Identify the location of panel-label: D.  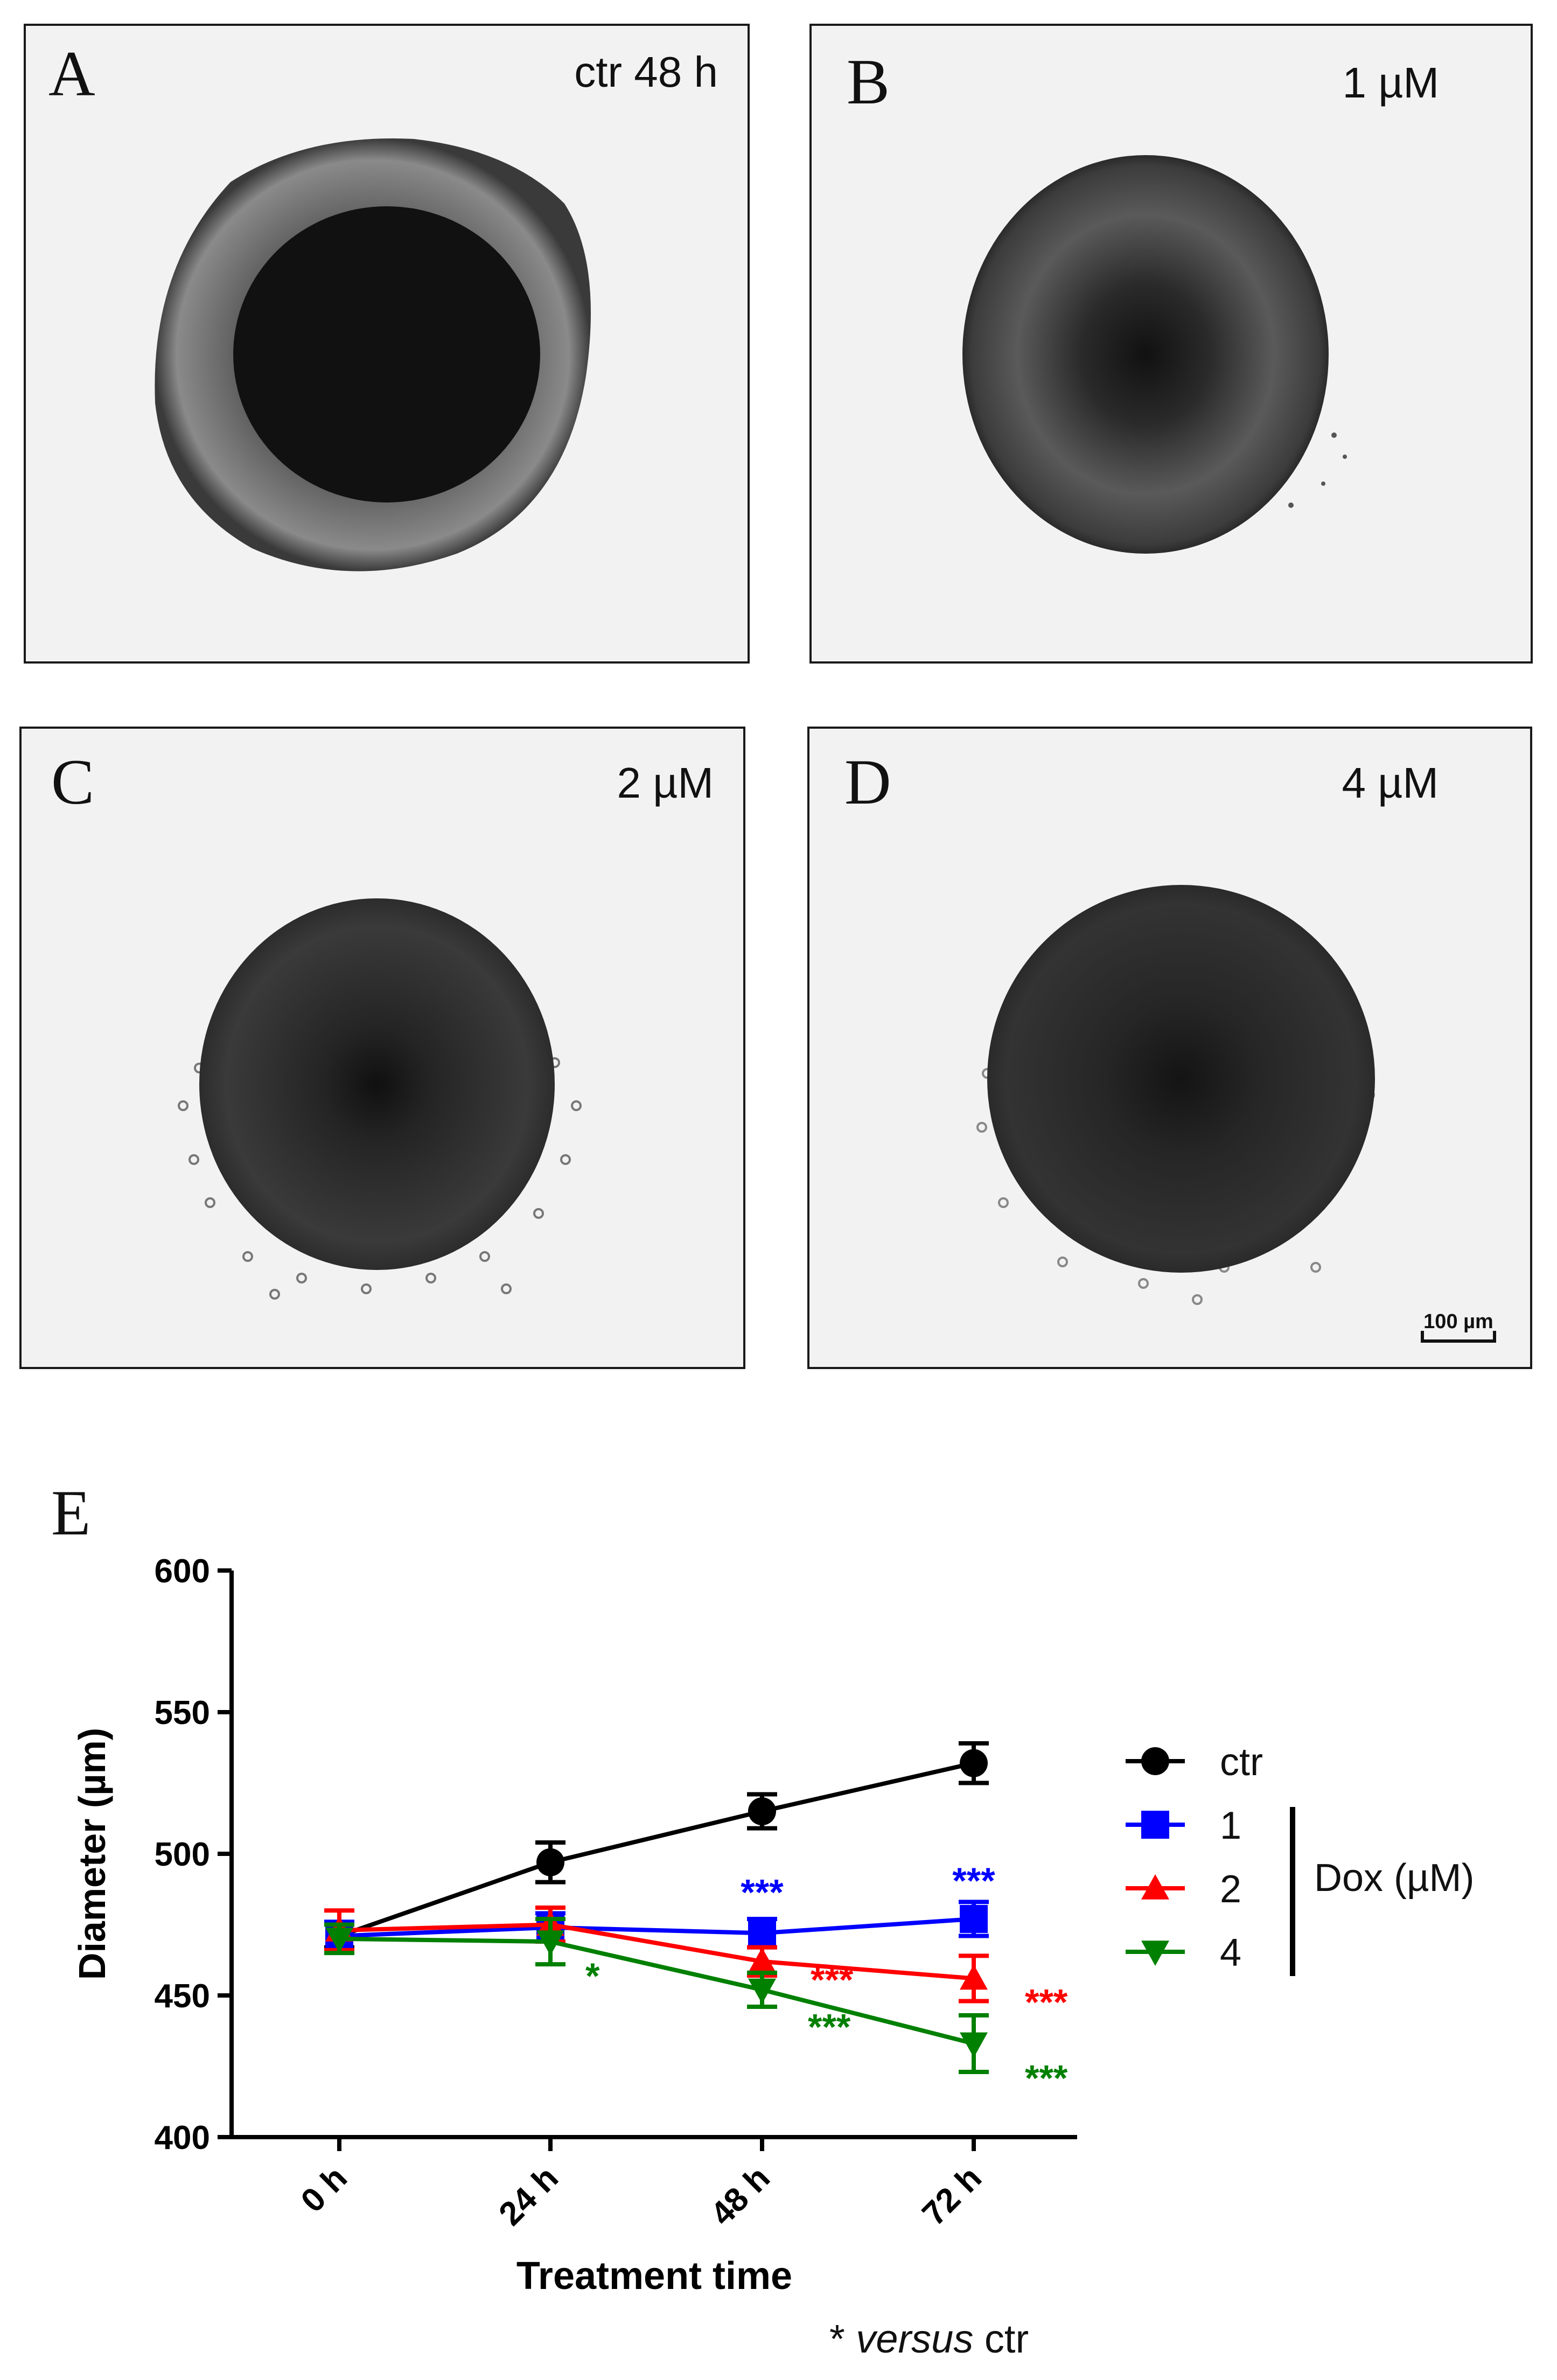
(867, 782).